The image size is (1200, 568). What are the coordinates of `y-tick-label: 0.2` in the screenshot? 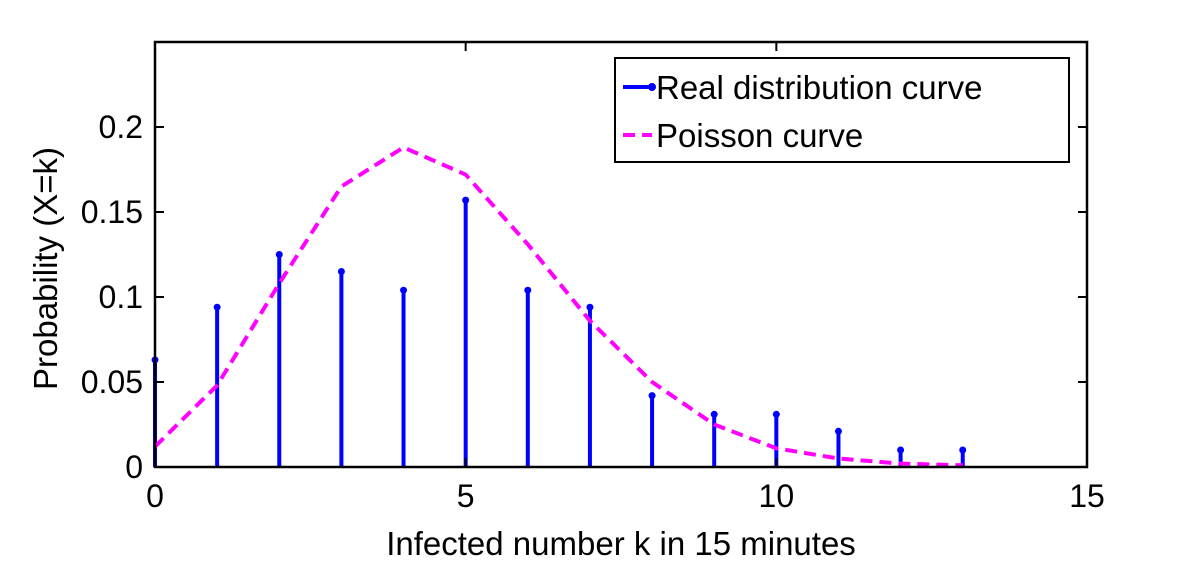 It's located at (121, 127).